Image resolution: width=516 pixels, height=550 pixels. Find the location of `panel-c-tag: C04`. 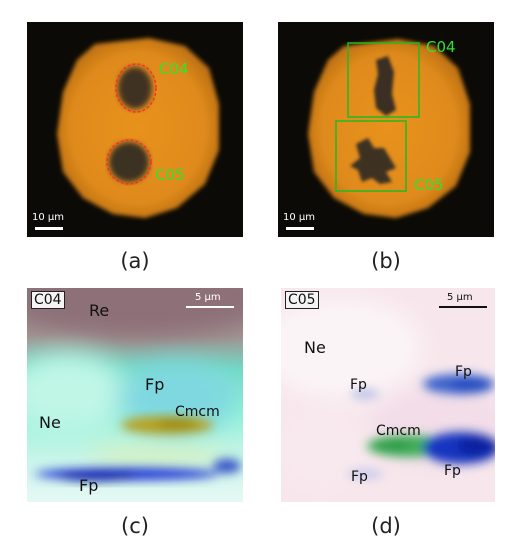

panel-c-tag: C04 is located at coordinates (48, 300).